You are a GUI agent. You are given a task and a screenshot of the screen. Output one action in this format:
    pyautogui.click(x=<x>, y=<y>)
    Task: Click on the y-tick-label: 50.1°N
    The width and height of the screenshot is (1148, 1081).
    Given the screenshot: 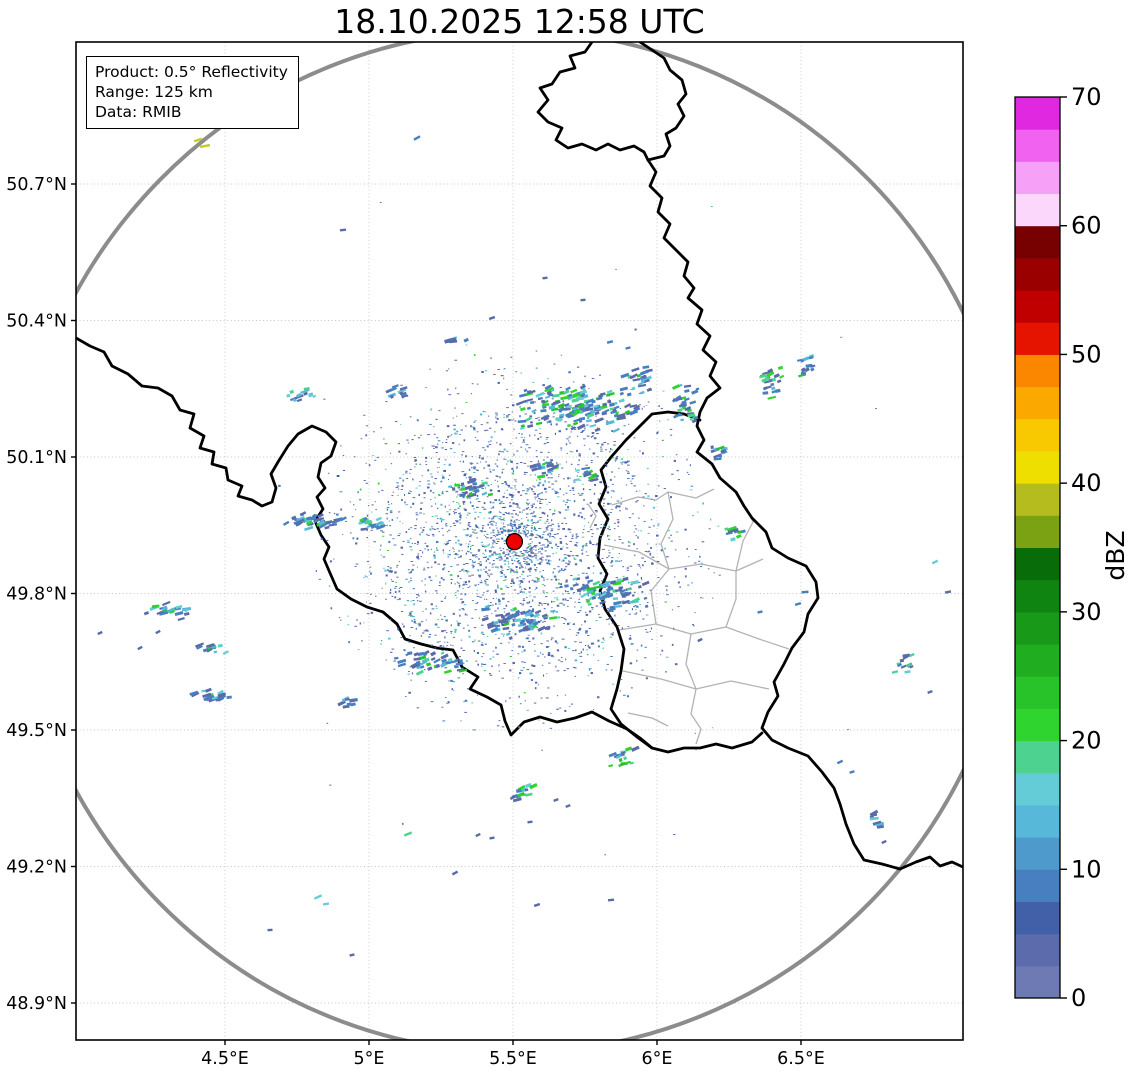 What is the action you would take?
    pyautogui.click(x=36, y=458)
    